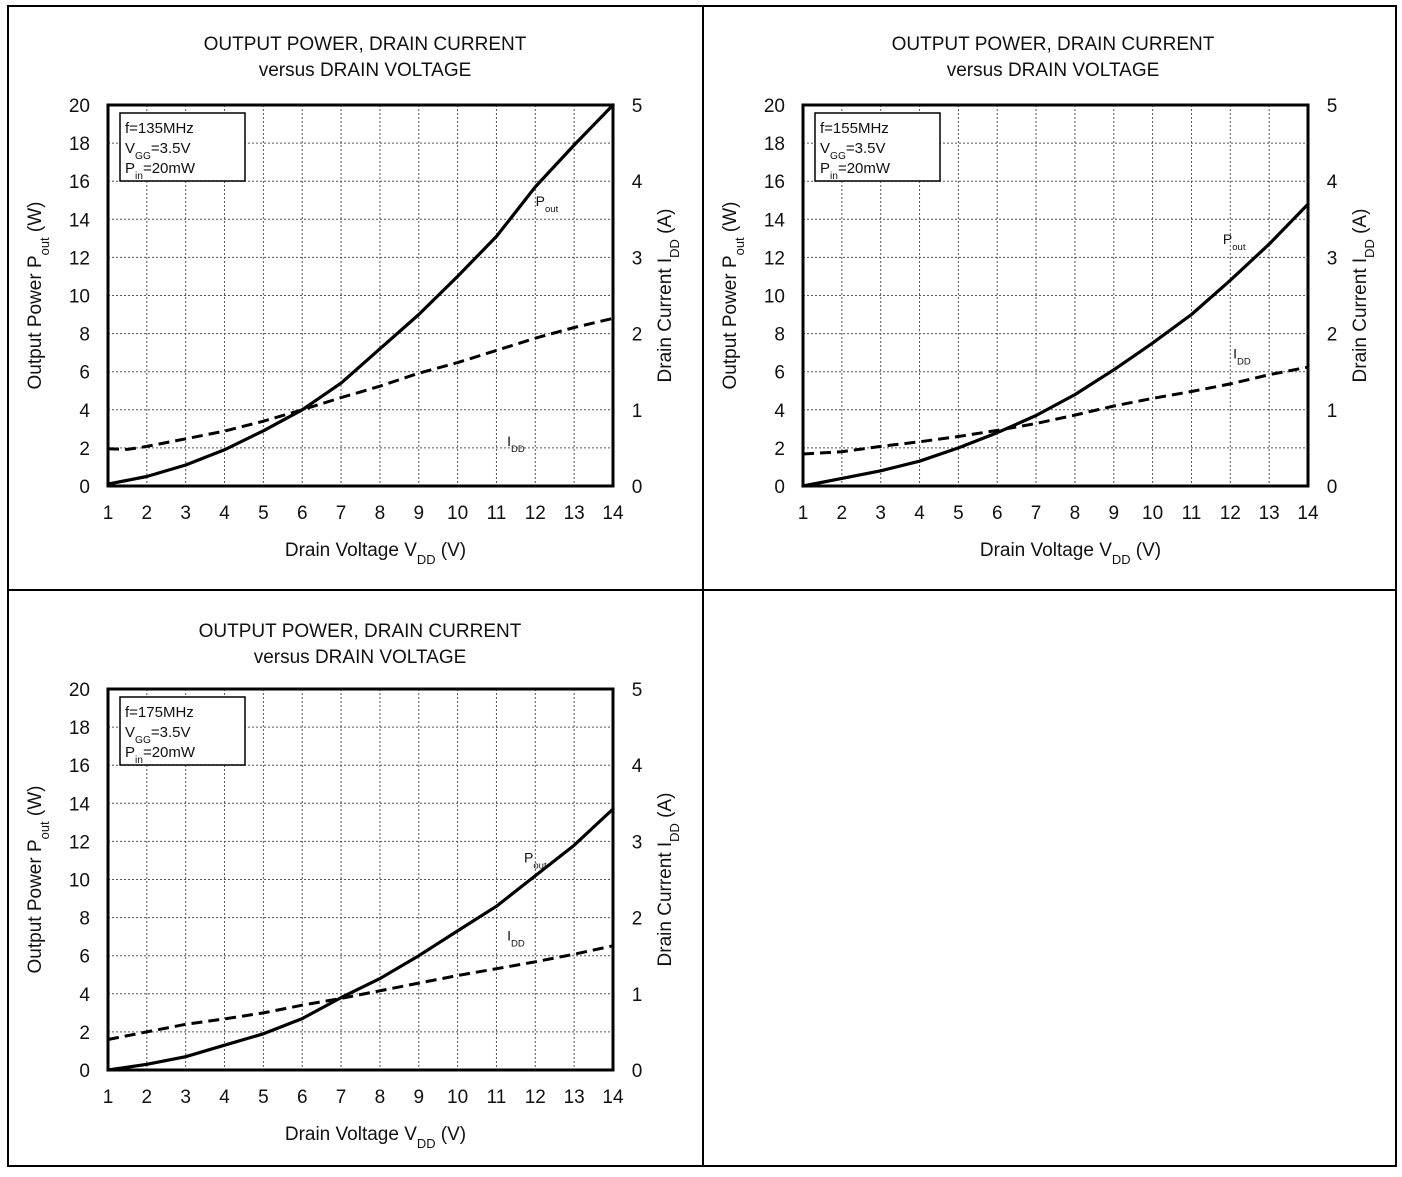 The height and width of the screenshot is (1177, 1402). What do you see at coordinates (574, 513) in the screenshot?
I see `x-tick-label: 13` at bounding box center [574, 513].